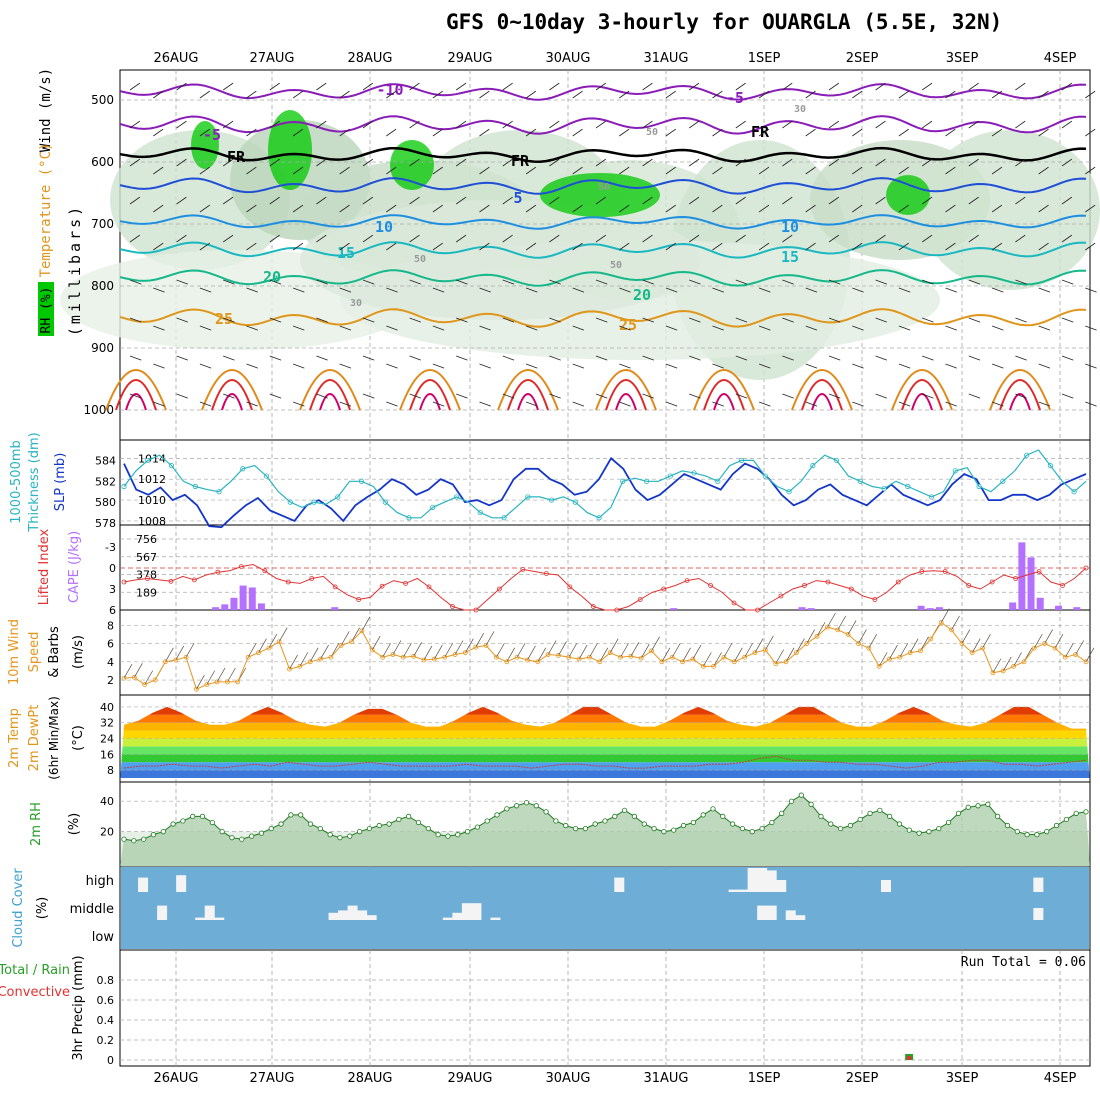 Image resolution: width=1100 pixels, height=1104 pixels. Describe the element at coordinates (105, 502) in the screenshot. I see `thickness-tick-label: 580` at that location.